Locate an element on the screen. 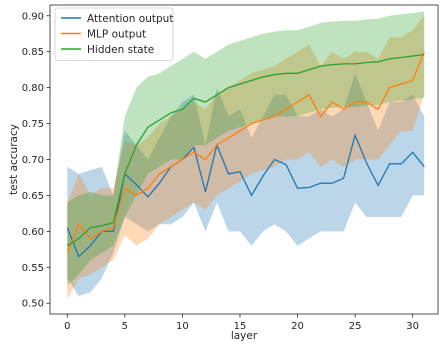 This screenshot has width=448, height=345. legend-label: Hidden state is located at coordinates (120, 50).